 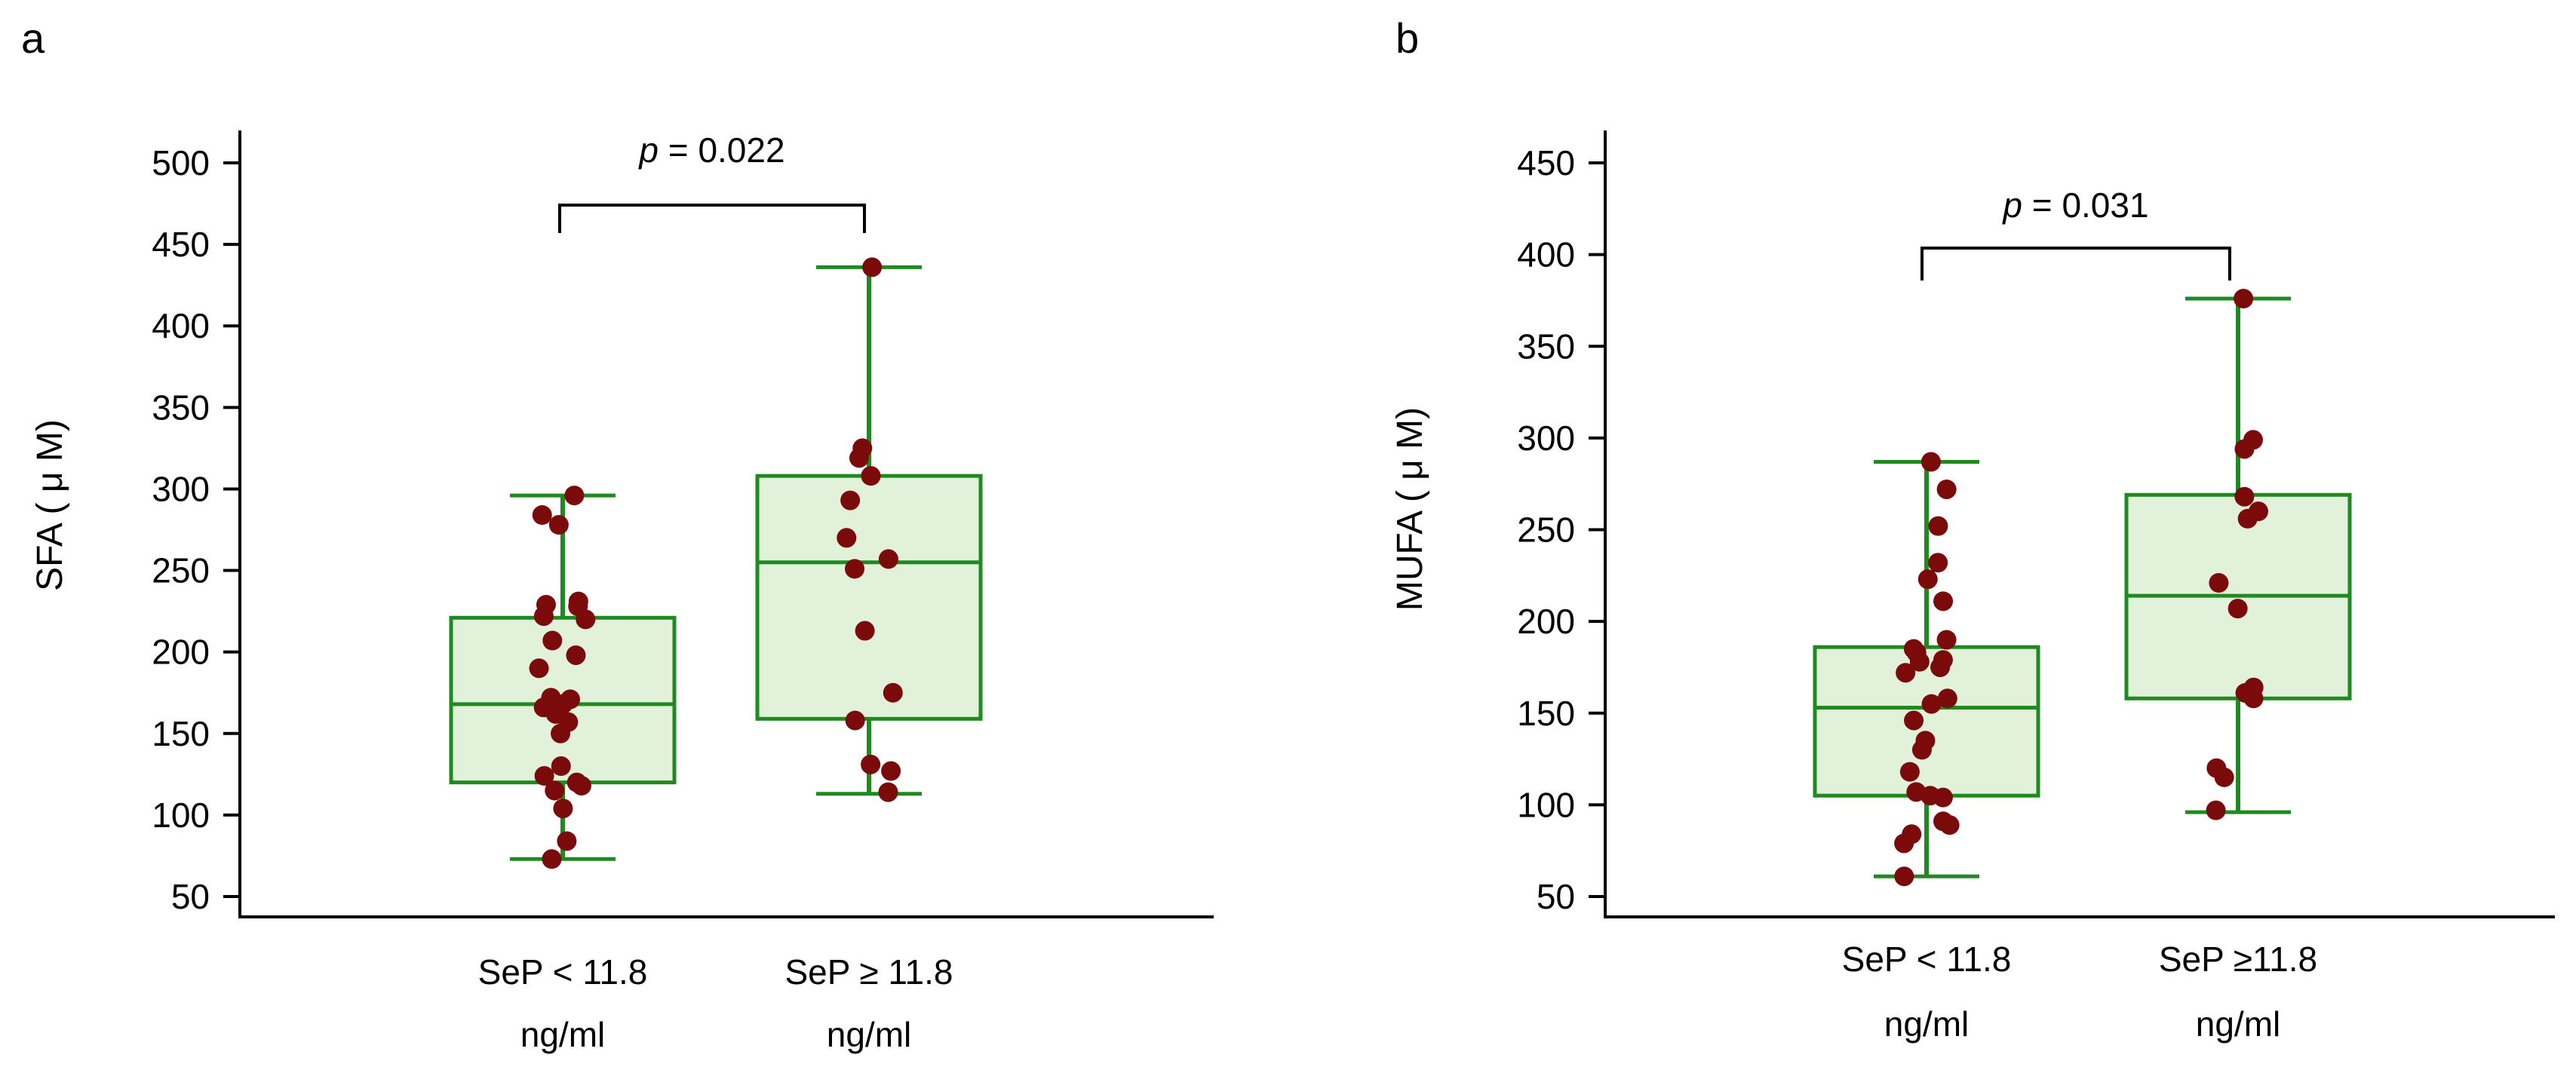 What do you see at coordinates (1407, 38) in the screenshot?
I see `panel-b-letter: b` at bounding box center [1407, 38].